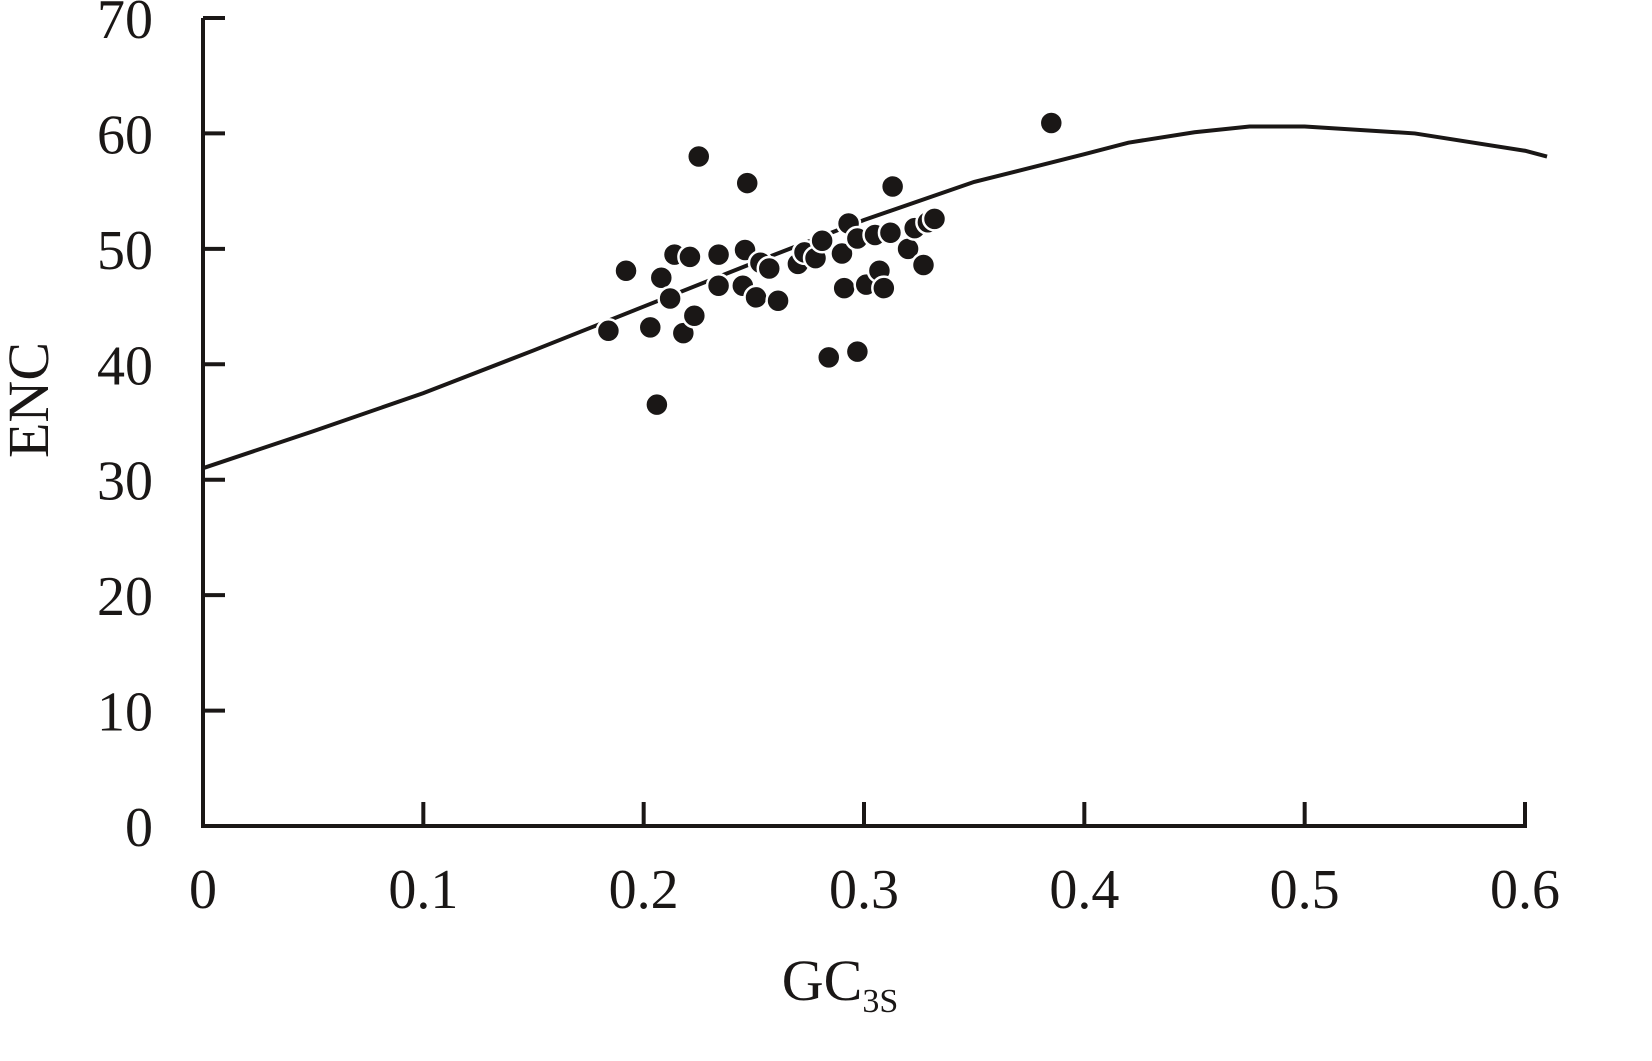 This screenshot has height=1061, width=1652. I want to click on y-tick-label: 50, so click(125, 251).